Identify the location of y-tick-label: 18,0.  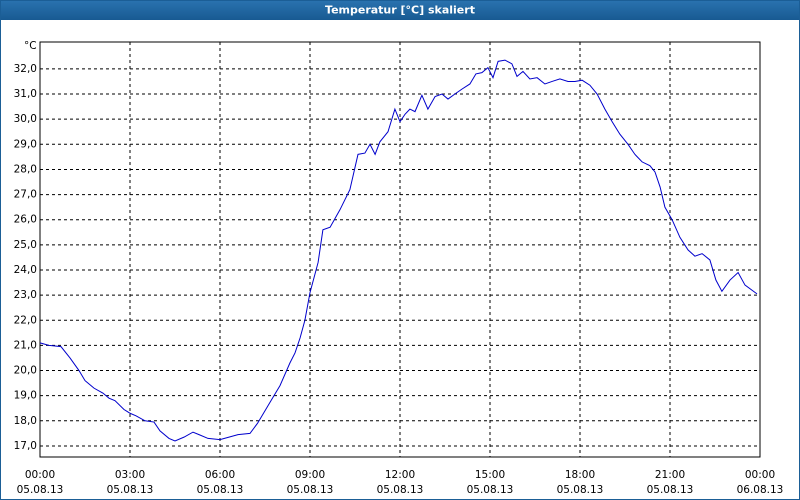
(25, 421).